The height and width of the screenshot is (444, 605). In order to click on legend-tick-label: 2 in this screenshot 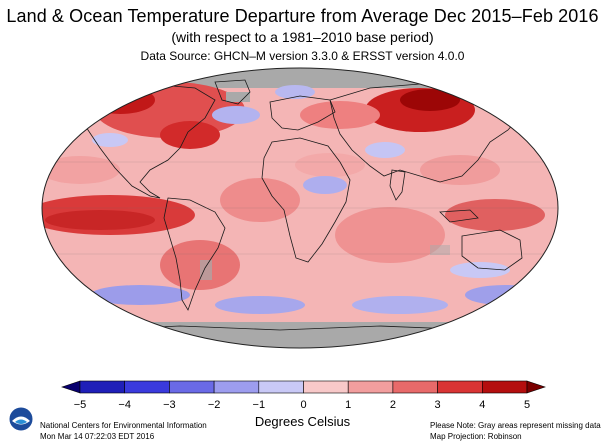, I will do `click(392, 405)`.